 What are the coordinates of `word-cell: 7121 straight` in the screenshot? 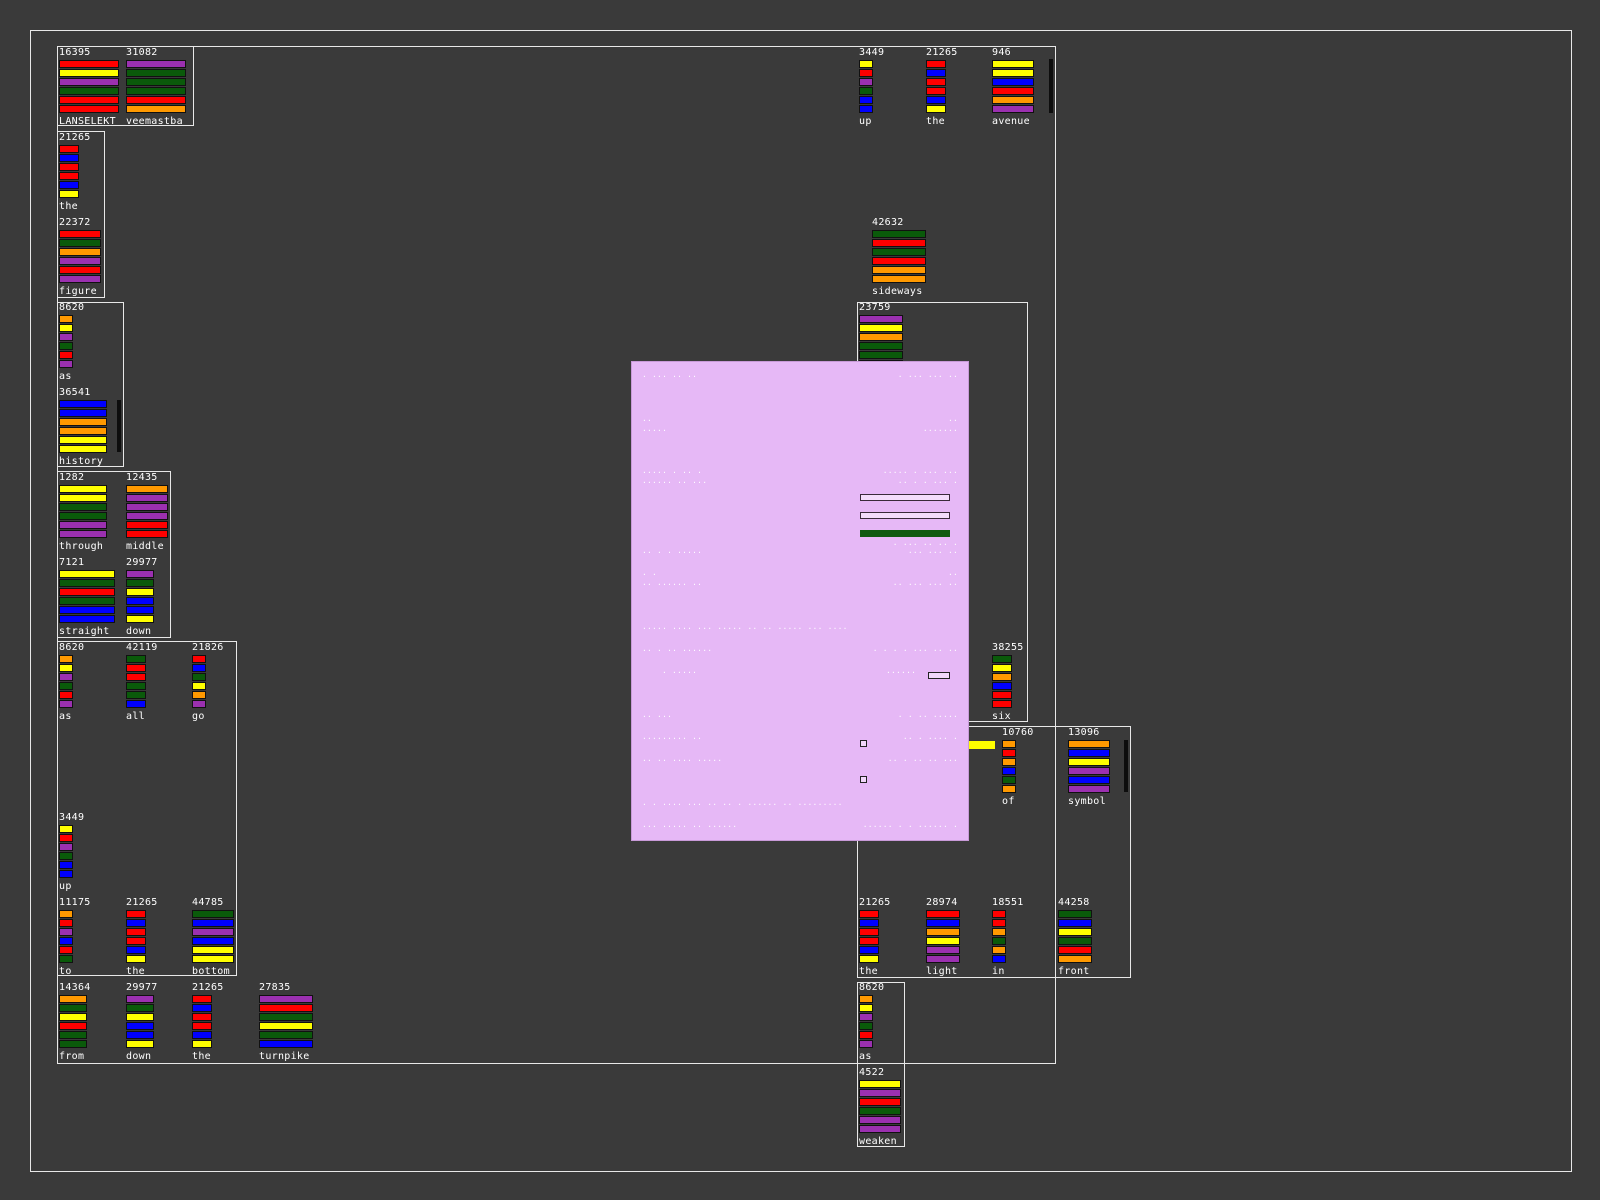 It's located at (88, 597).